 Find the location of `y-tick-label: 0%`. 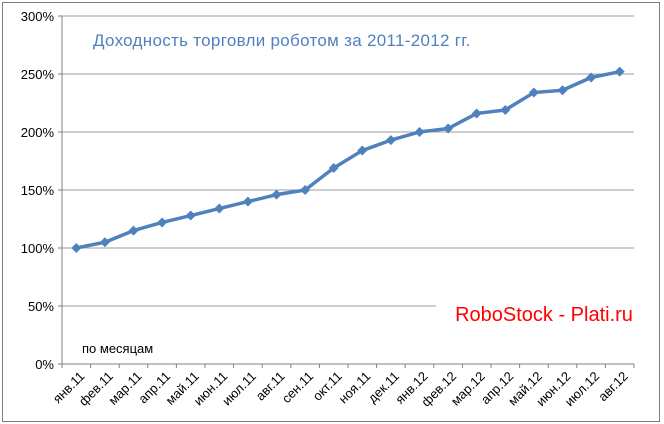

y-tick-label: 0% is located at coordinates (44, 364).